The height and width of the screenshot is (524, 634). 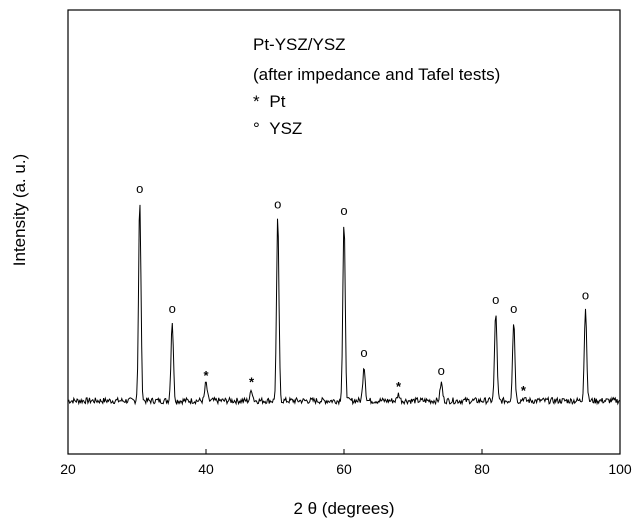 What do you see at coordinates (19, 210) in the screenshot?
I see `y-axis-title: Intensity (a. u.)` at bounding box center [19, 210].